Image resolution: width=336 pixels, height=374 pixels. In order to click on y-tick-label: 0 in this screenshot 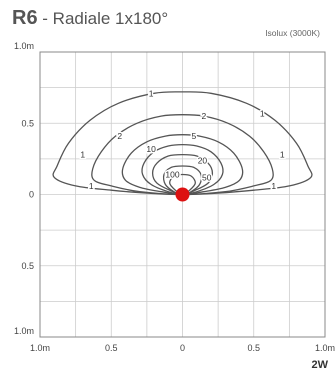, I will do `click(31, 195)`.